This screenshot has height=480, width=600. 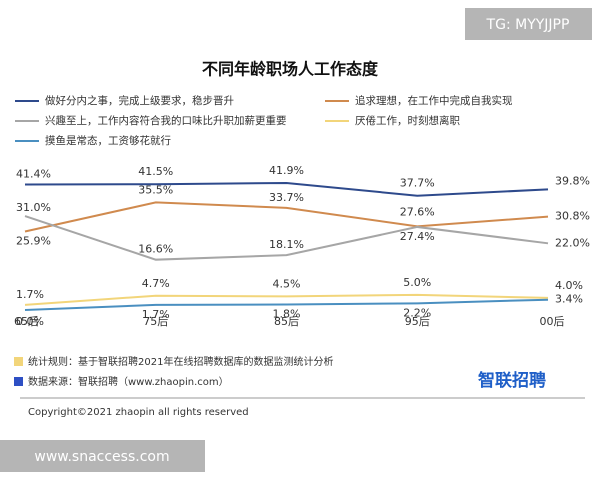 What do you see at coordinates (128, 381) in the screenshot?
I see `note: 数据来源：智联招聘（www.zhaopin.com）` at bounding box center [128, 381].